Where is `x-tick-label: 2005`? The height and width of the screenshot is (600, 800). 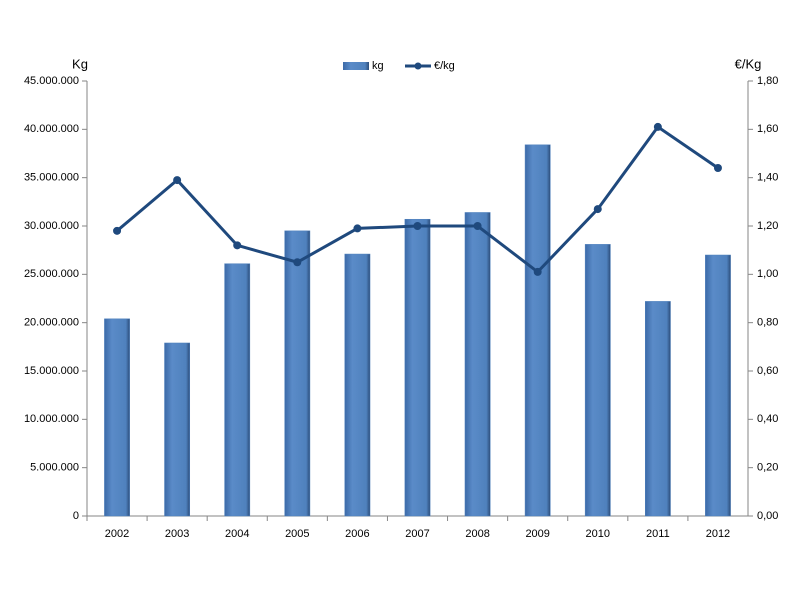
x-tick-label: 2005 is located at coordinates (297, 534).